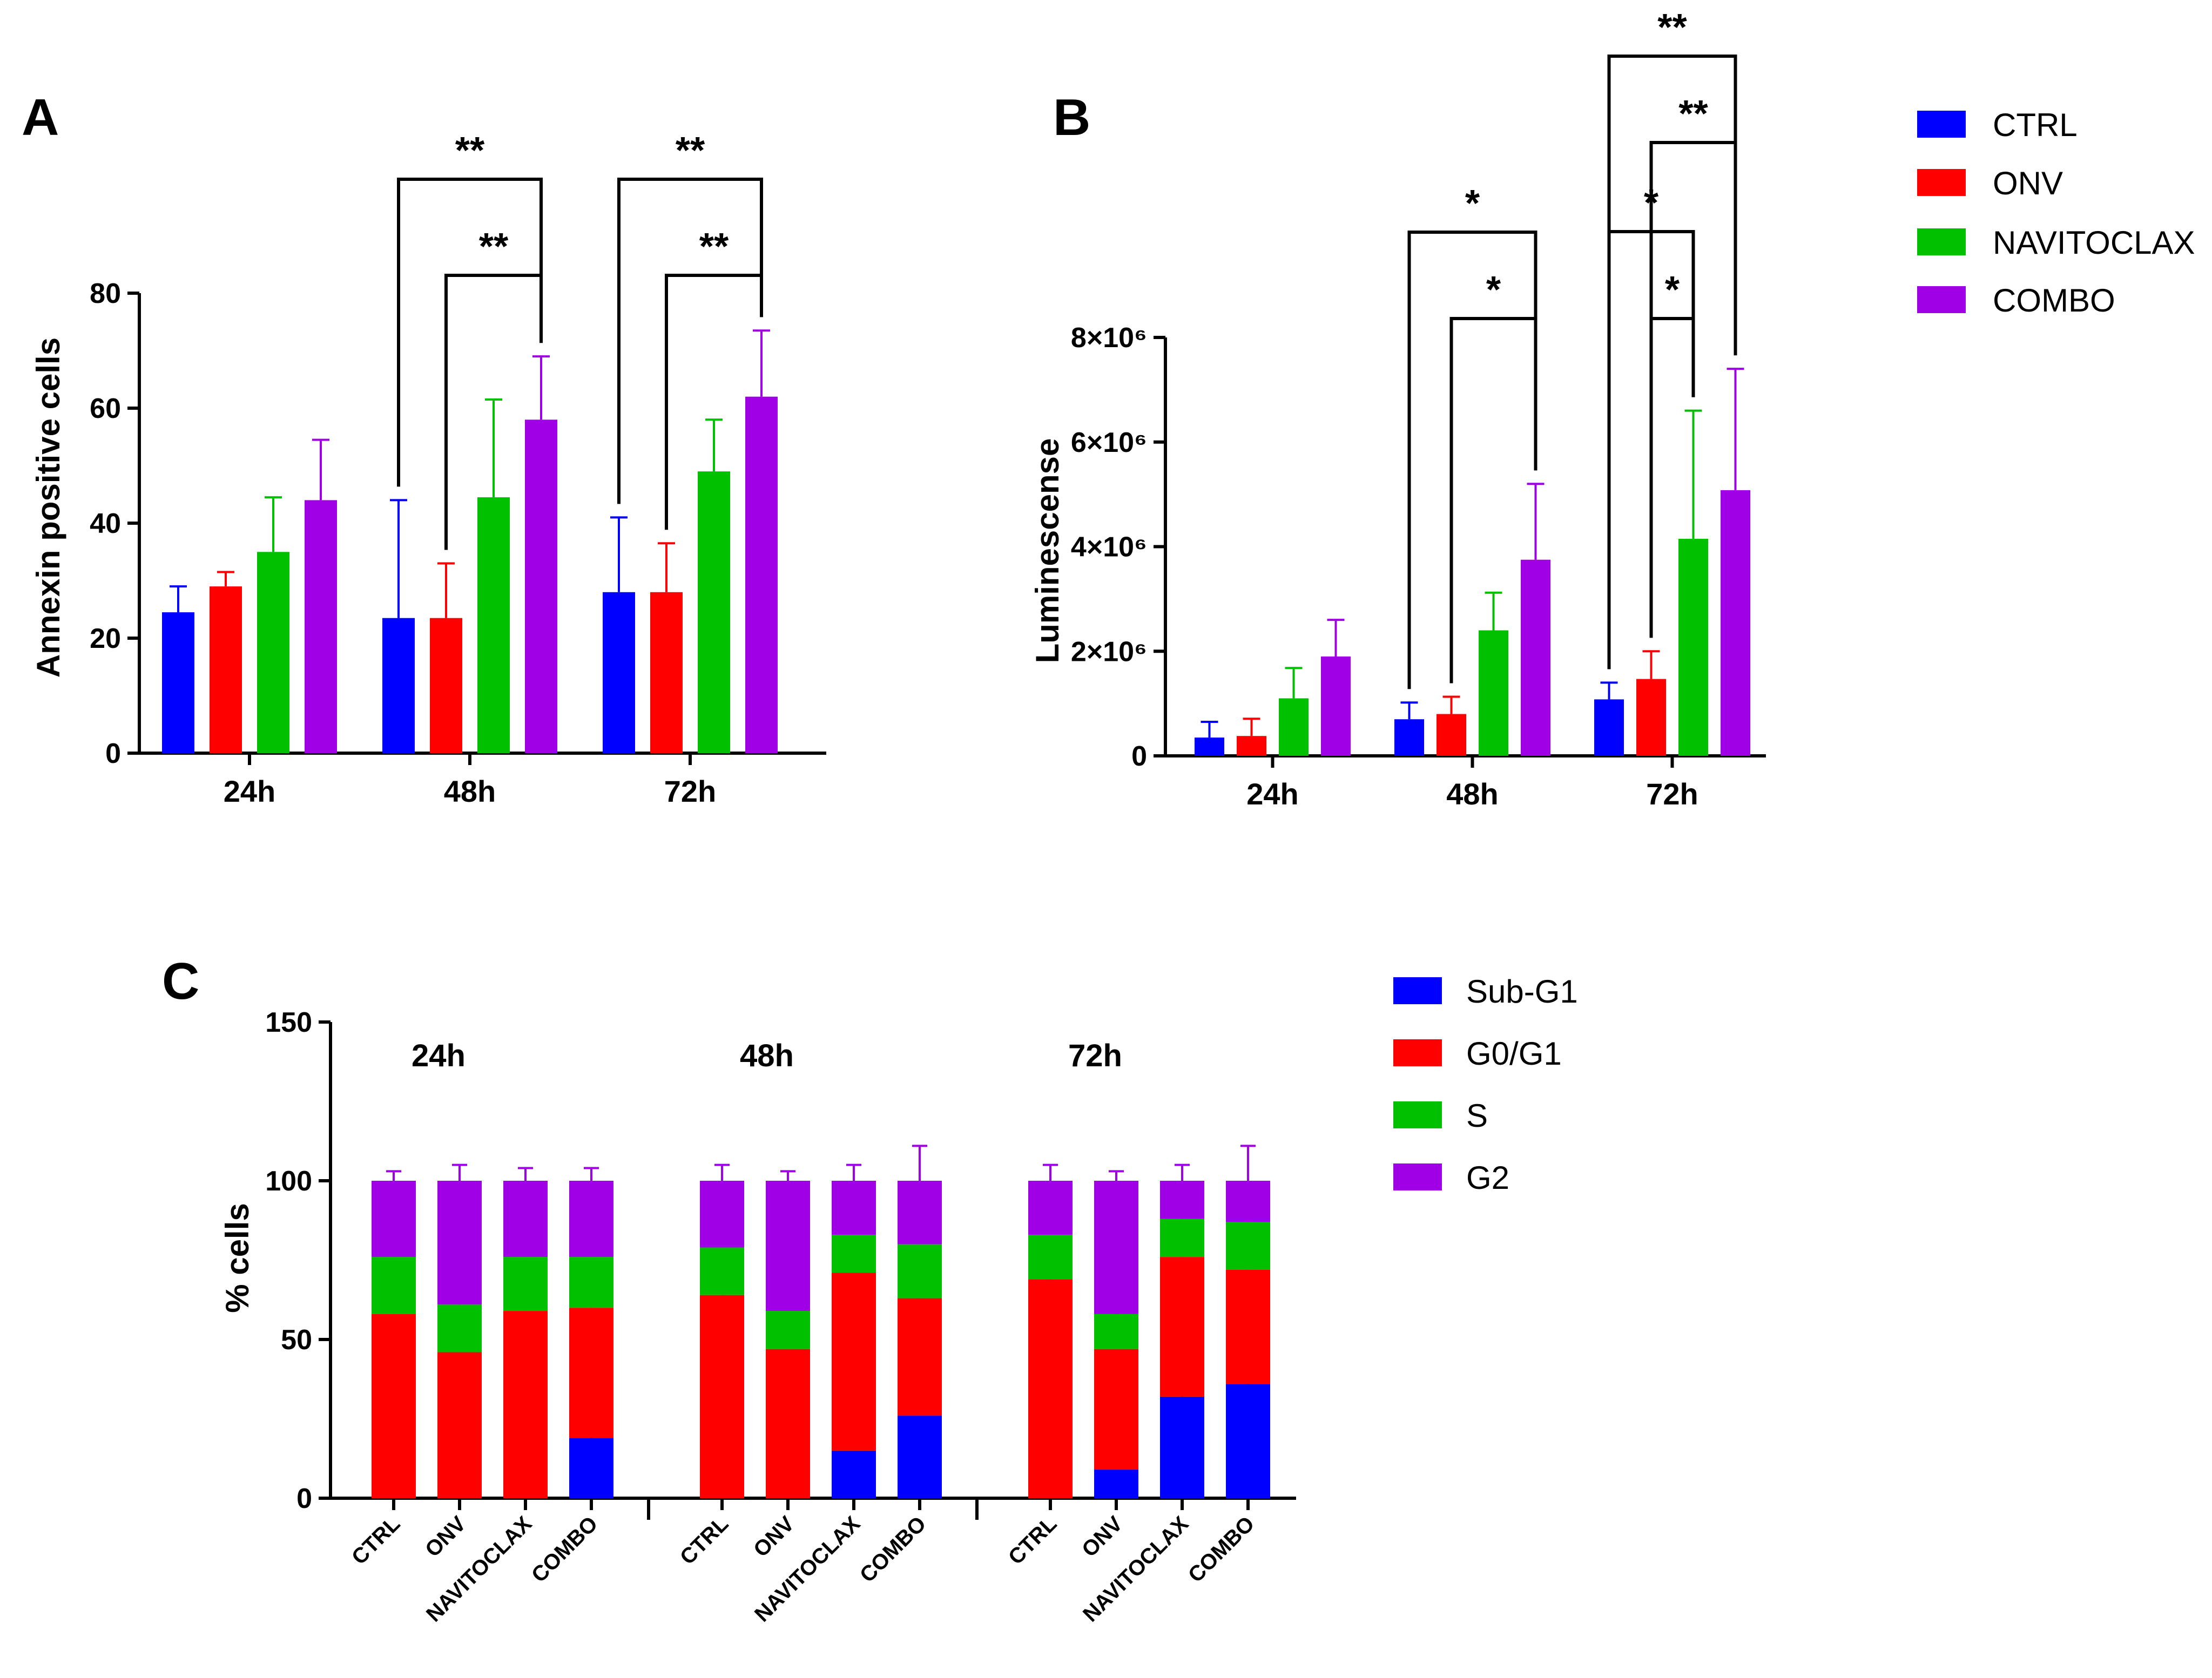  What do you see at coordinates (439, 1055) in the screenshot?
I see `chart-c-group-label: 24h` at bounding box center [439, 1055].